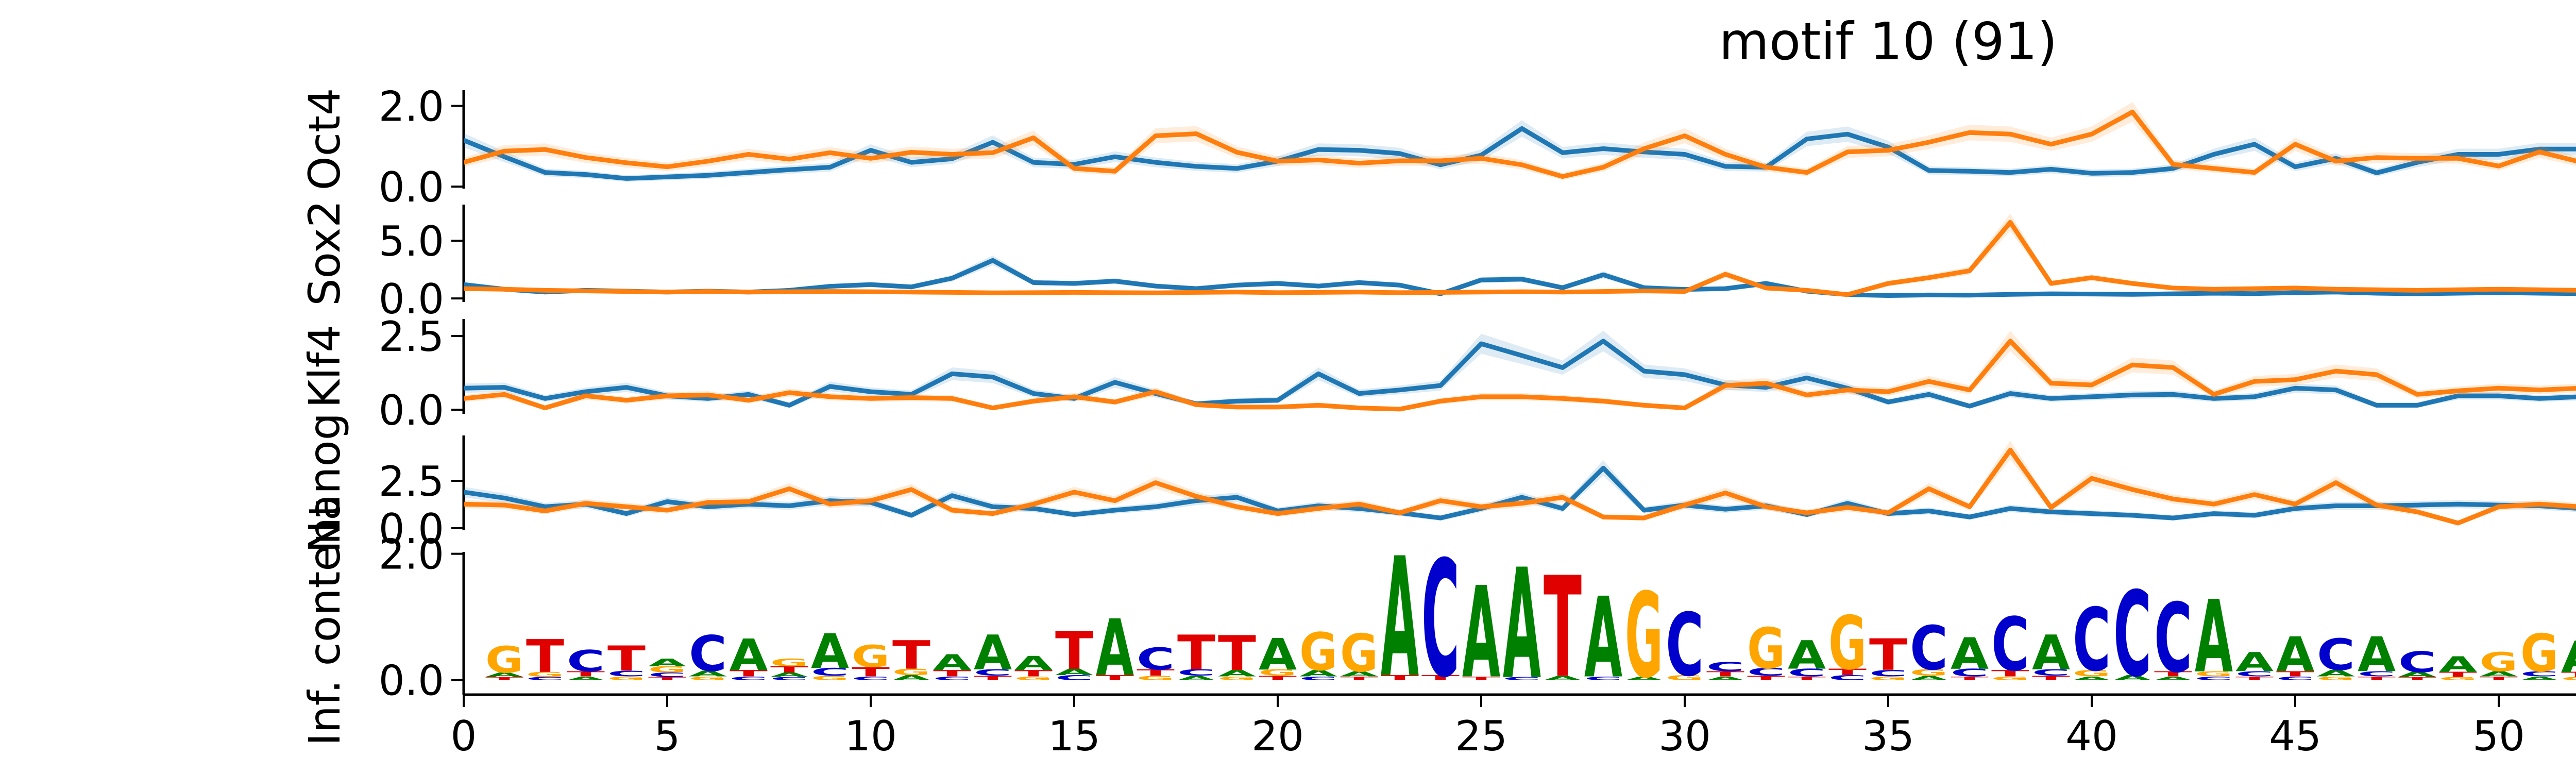 Image resolution: width=2576 pixels, height=773 pixels. What do you see at coordinates (2254, 662) in the screenshot?
I see `logo-letter-44-A: A` at bounding box center [2254, 662].